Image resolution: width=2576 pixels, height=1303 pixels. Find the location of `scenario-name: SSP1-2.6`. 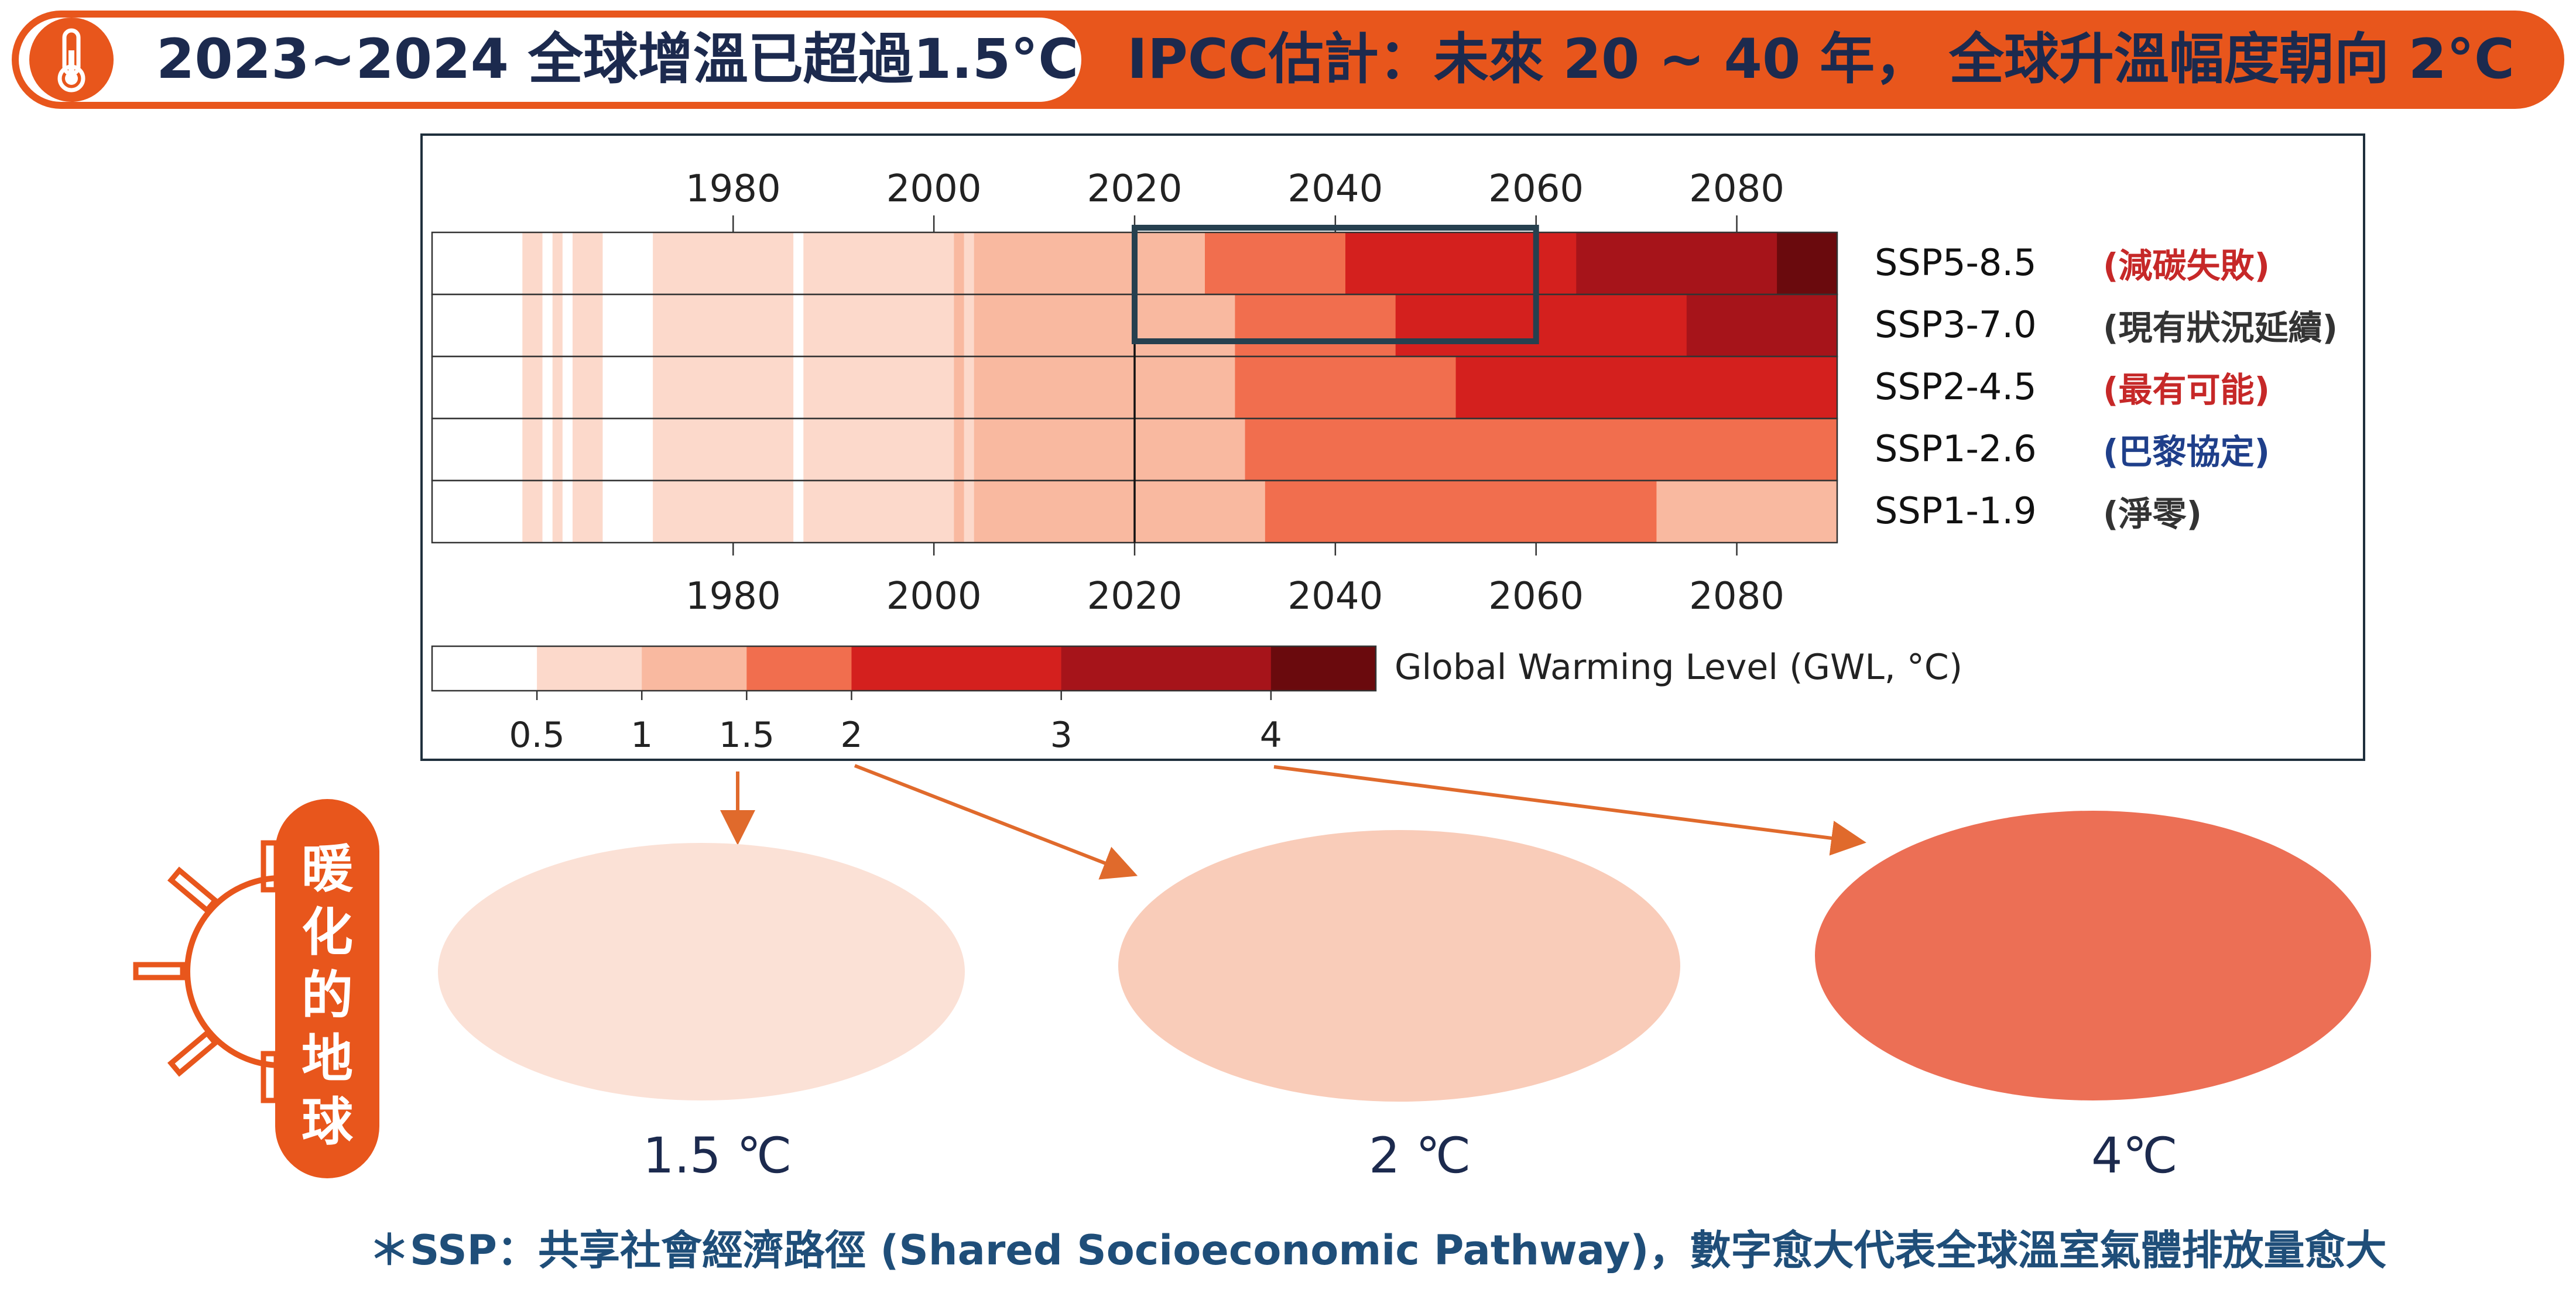

scenario-name: SSP1-2.6 is located at coordinates (1956, 449).